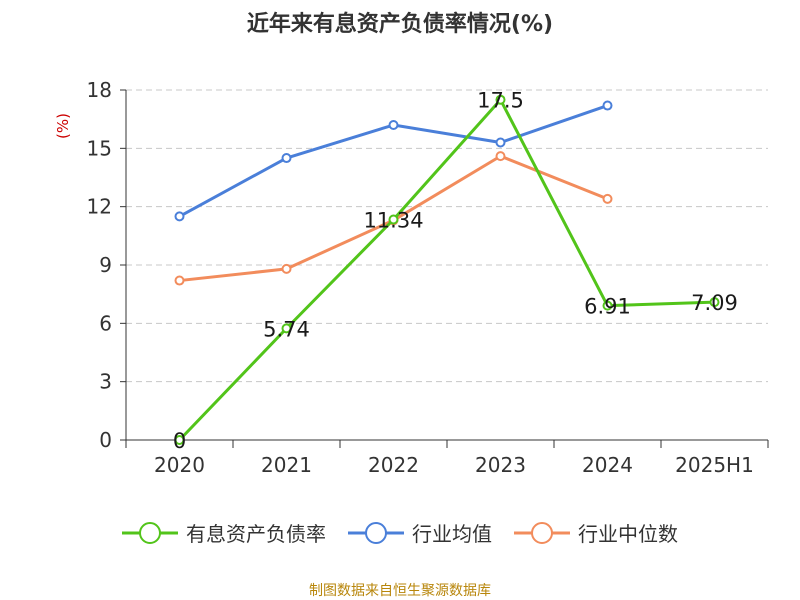 The image size is (800, 600). Describe the element at coordinates (105, 440) in the screenshot. I see `y-tick-label: 0` at that location.